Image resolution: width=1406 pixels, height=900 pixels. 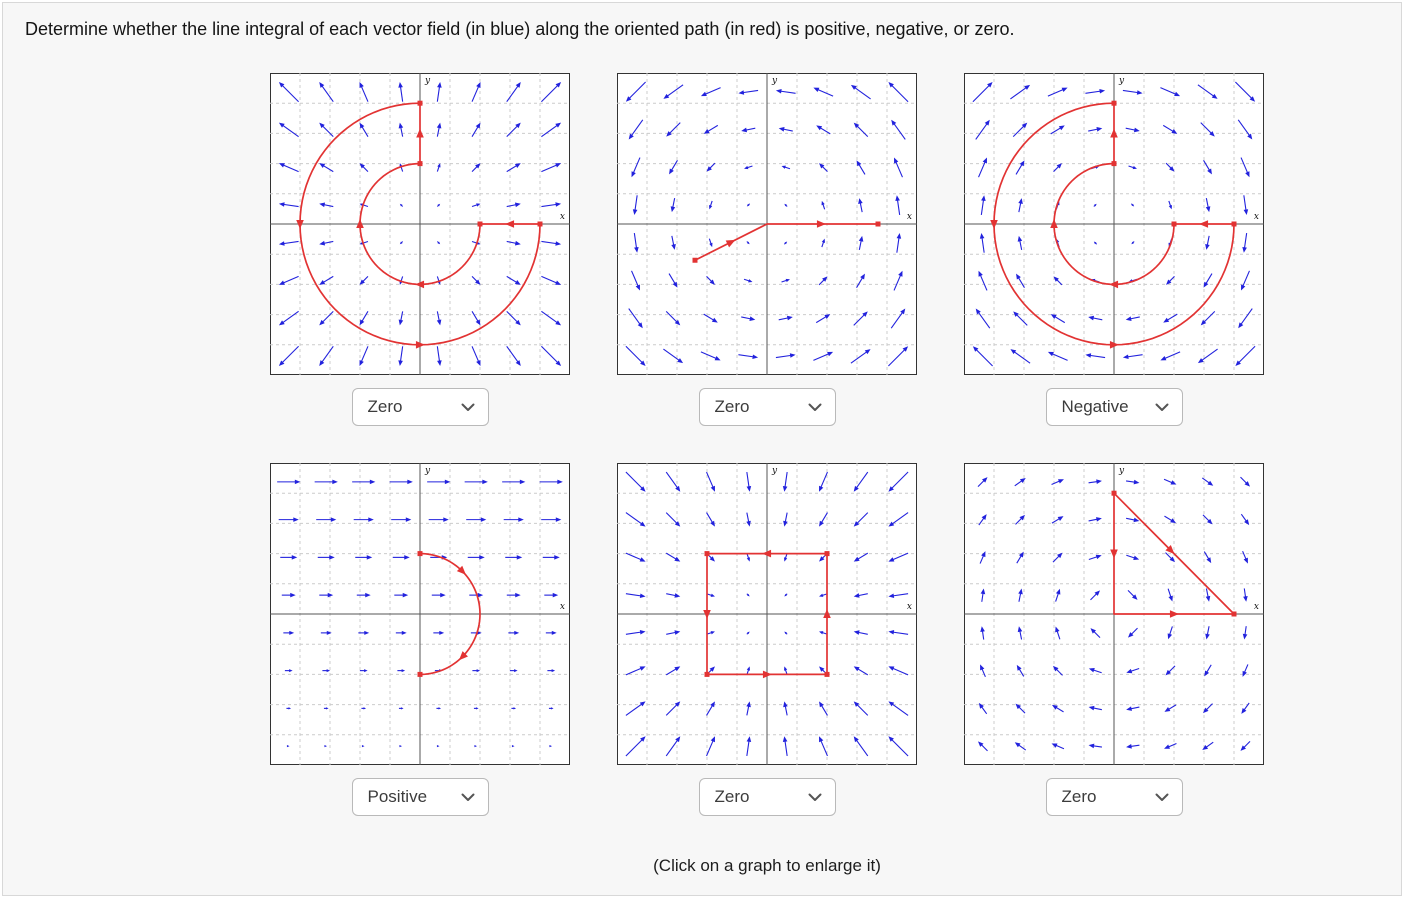 What do you see at coordinates (1114, 797) in the screenshot?
I see `answer-dropdown-6: Zero` at bounding box center [1114, 797].